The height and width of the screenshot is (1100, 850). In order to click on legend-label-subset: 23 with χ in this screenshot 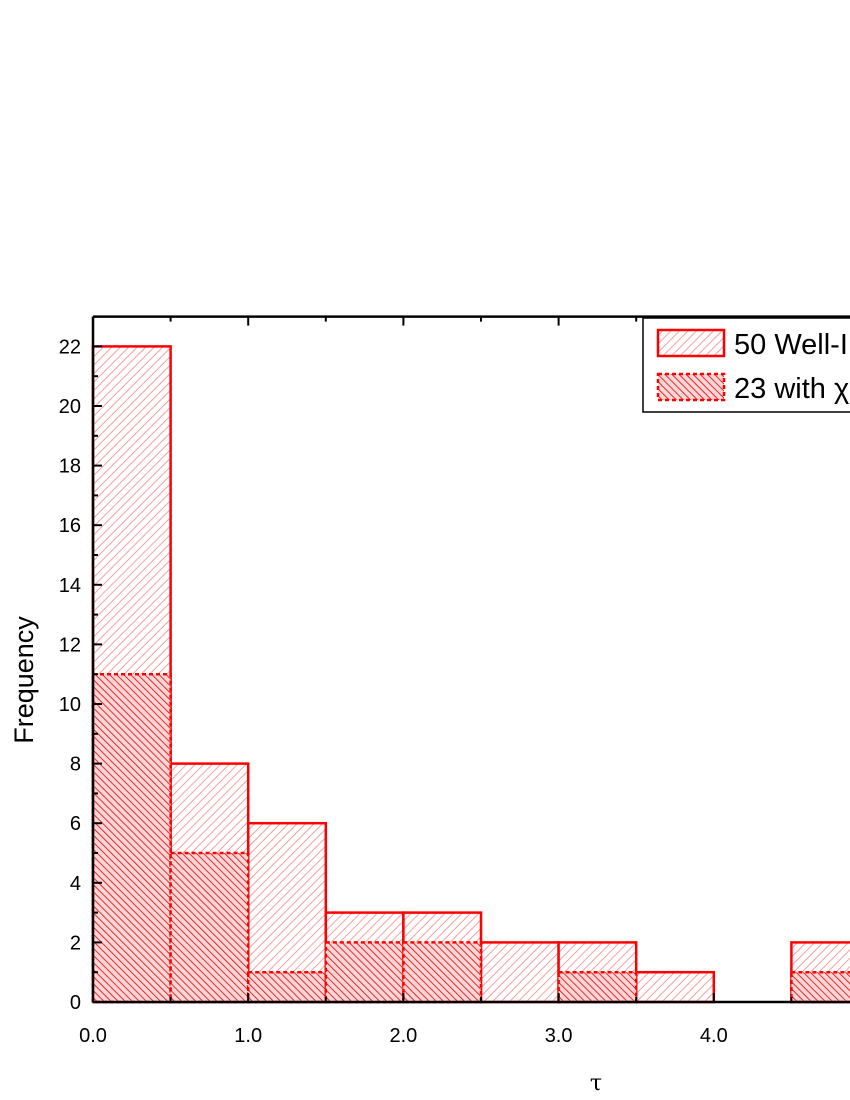, I will do `click(791, 389)`.